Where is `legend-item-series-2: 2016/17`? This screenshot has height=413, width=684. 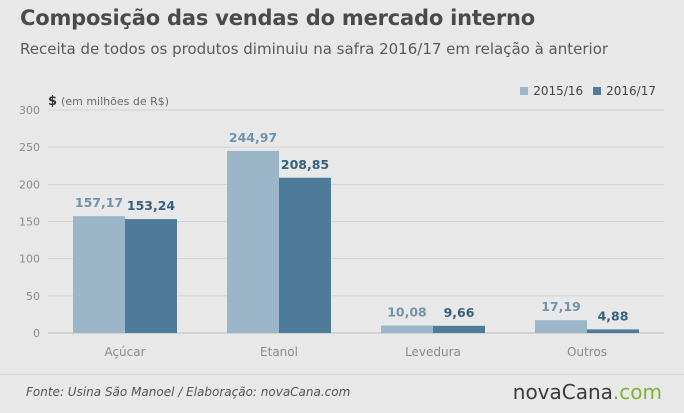 legend-item-series-2: 2016/17 is located at coordinates (624, 91).